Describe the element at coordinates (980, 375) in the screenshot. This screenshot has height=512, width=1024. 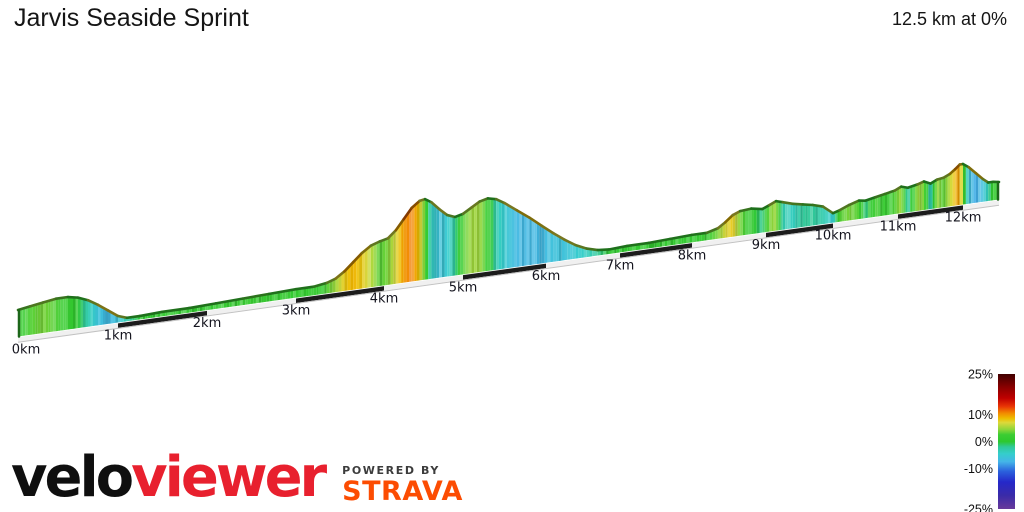
I see `legend-tick-25%: 25%` at that location.